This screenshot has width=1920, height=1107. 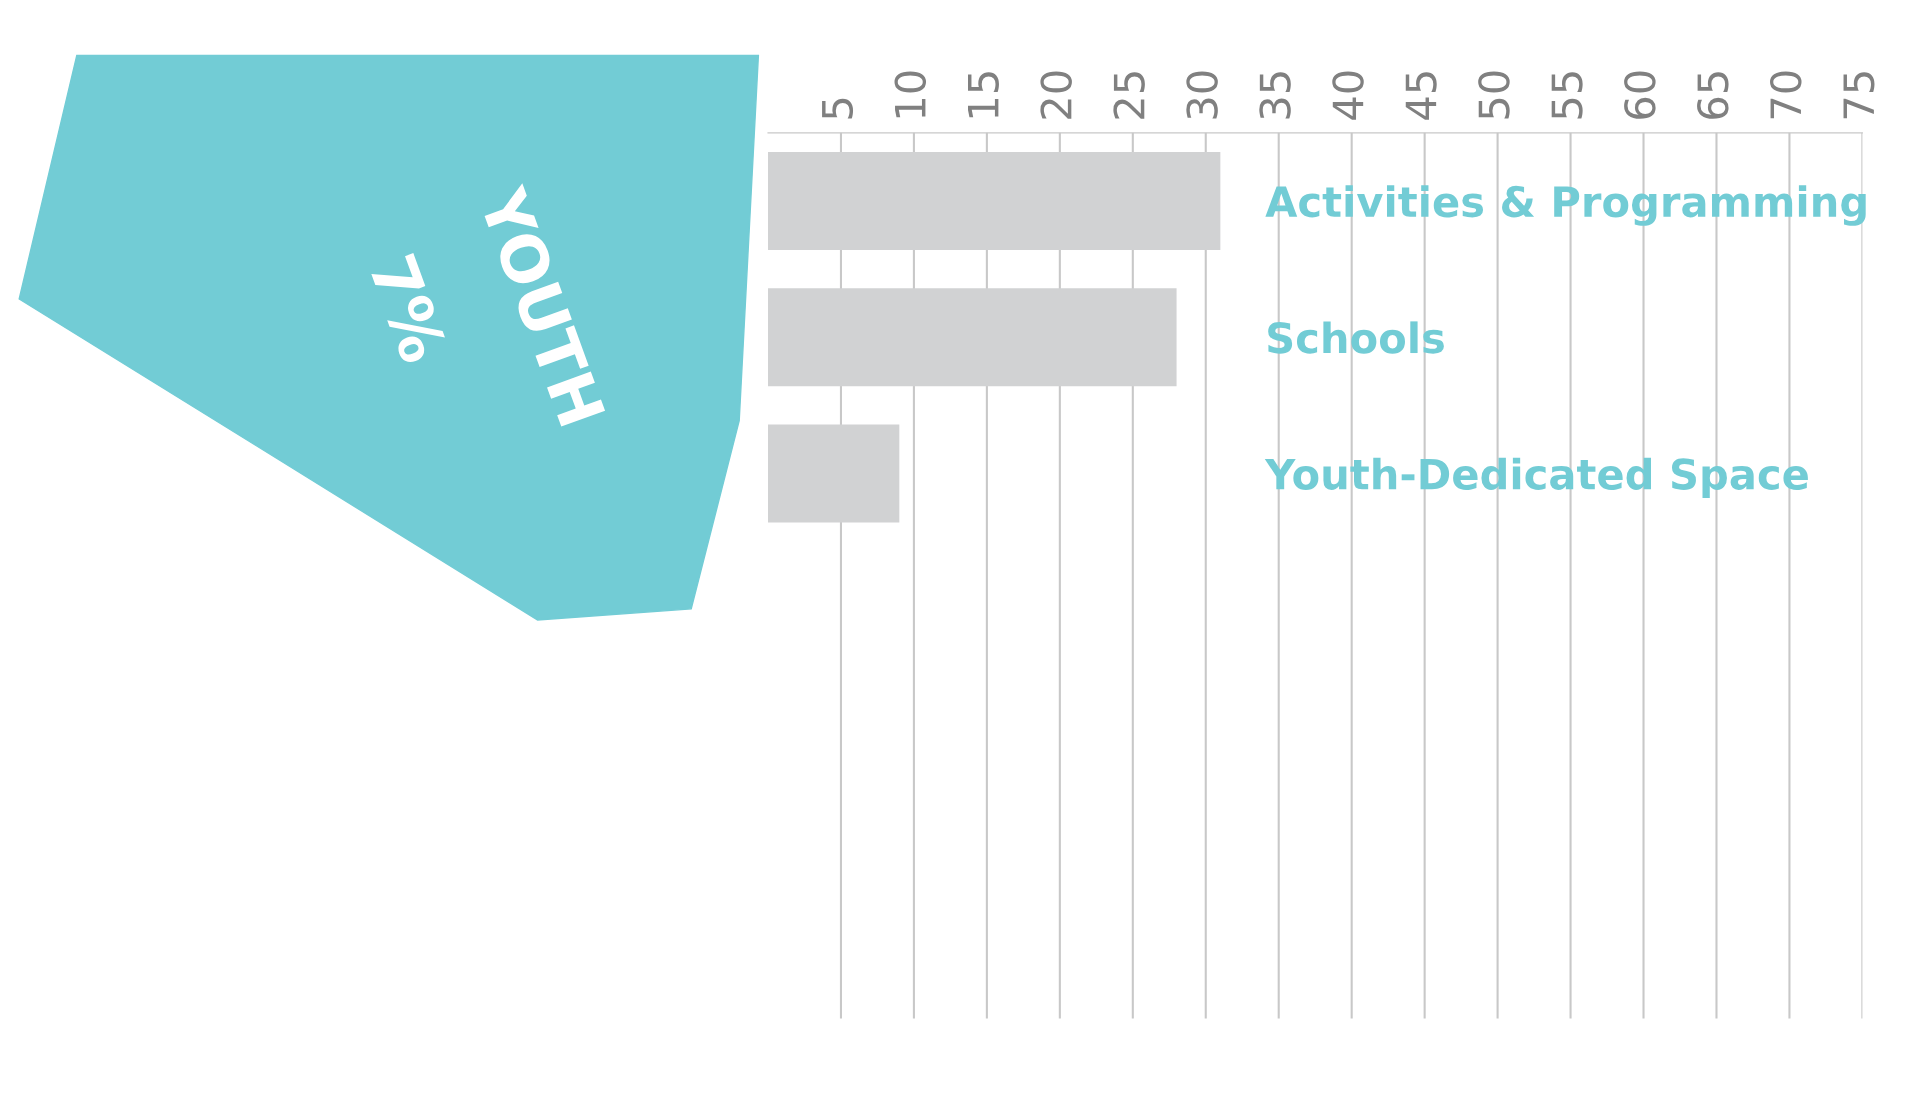 What do you see at coordinates (1275, 95) in the screenshot?
I see `x-tick-label: 35` at bounding box center [1275, 95].